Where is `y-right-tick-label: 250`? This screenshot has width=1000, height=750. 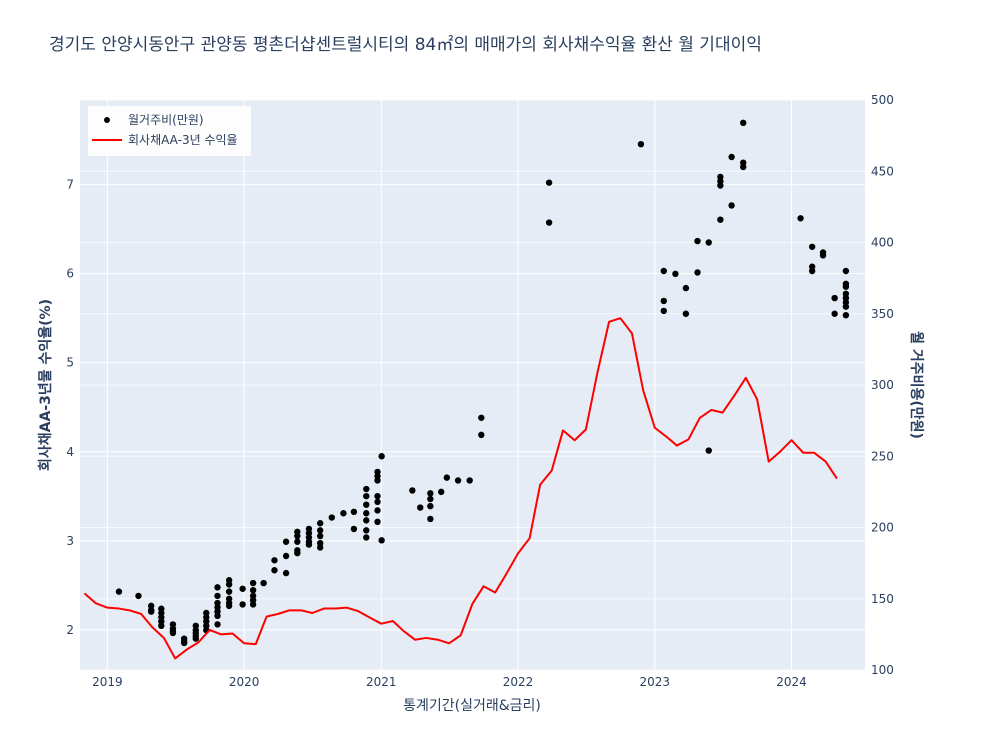
y-right-tick-label: 250 is located at coordinates (882, 456).